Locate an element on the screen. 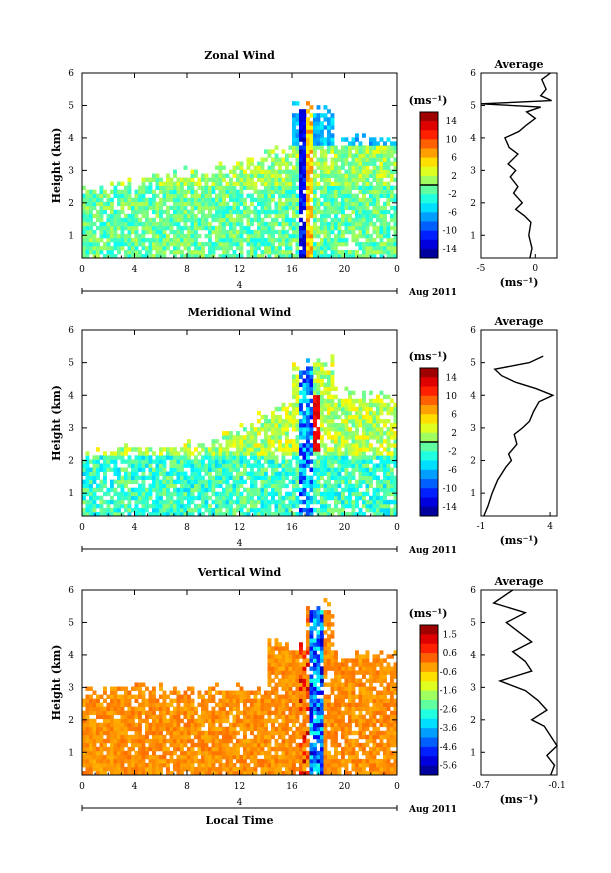 The image size is (611, 873). x-tick-label: 12 is located at coordinates (239, 270).